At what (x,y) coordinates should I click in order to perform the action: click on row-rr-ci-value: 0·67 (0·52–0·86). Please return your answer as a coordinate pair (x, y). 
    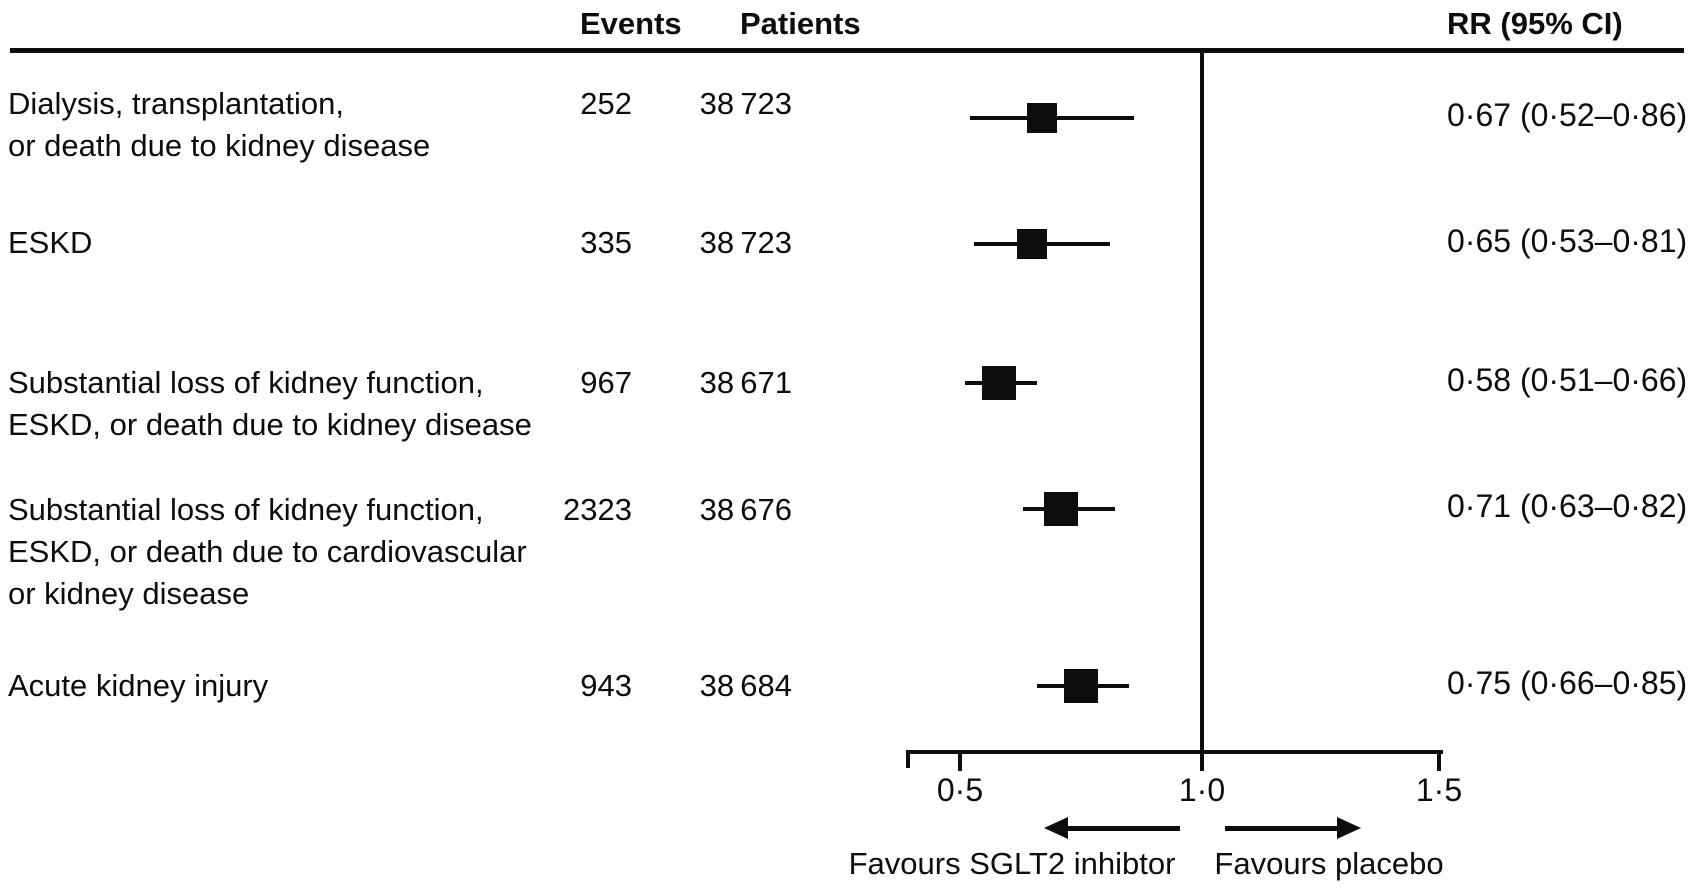
    Looking at the image, I should click on (1567, 115).